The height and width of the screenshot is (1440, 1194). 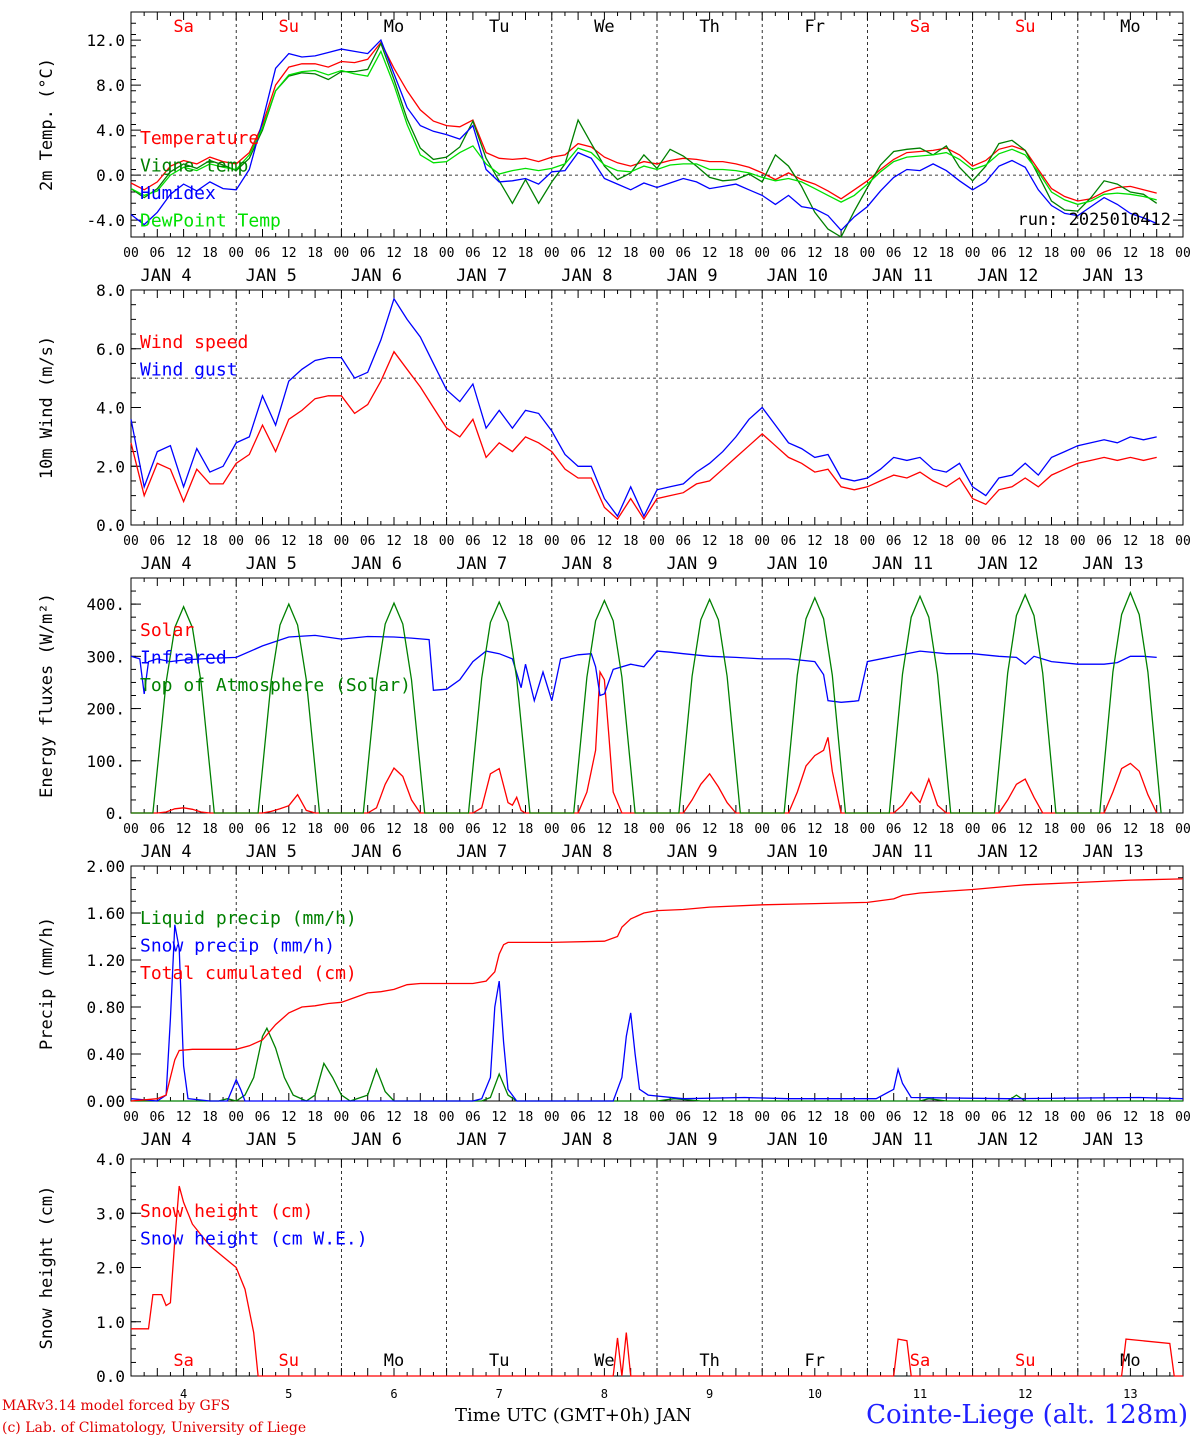 I want to click on weekday-label: Mo, so click(x=394, y=1361).